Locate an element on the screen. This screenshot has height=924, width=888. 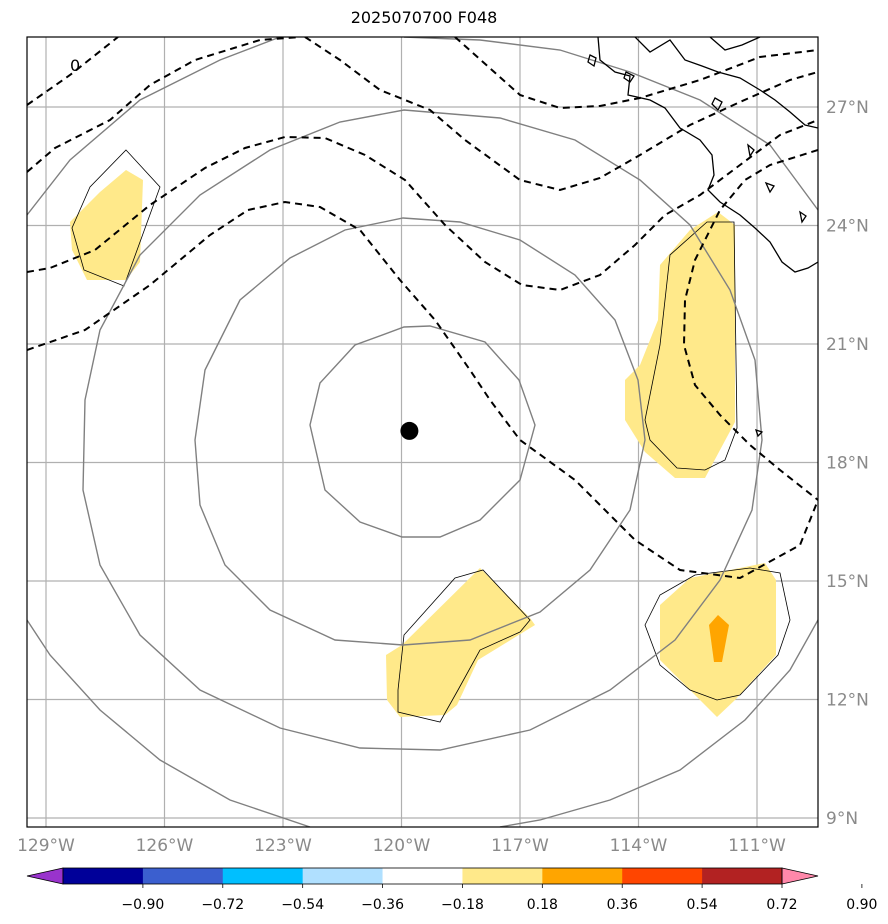
colorbar-tick-label: 0.18 is located at coordinates (542, 905).